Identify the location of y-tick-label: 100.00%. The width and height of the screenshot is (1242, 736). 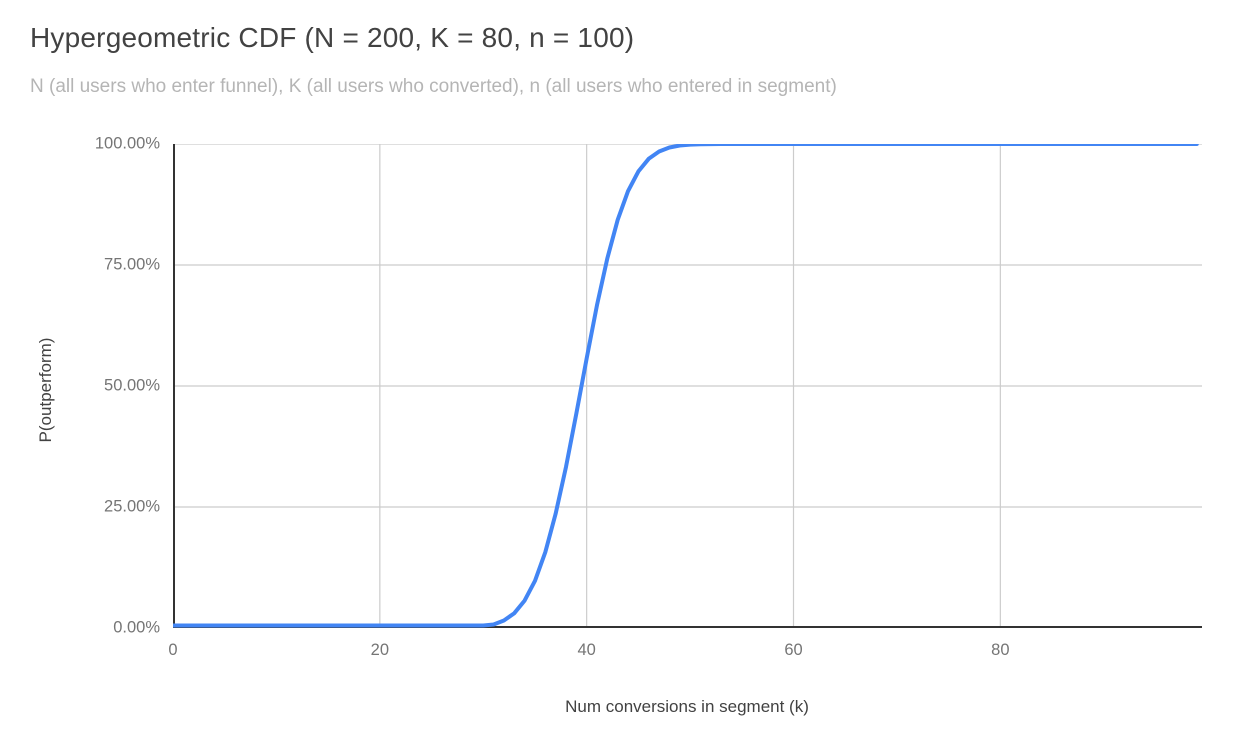
(127, 143).